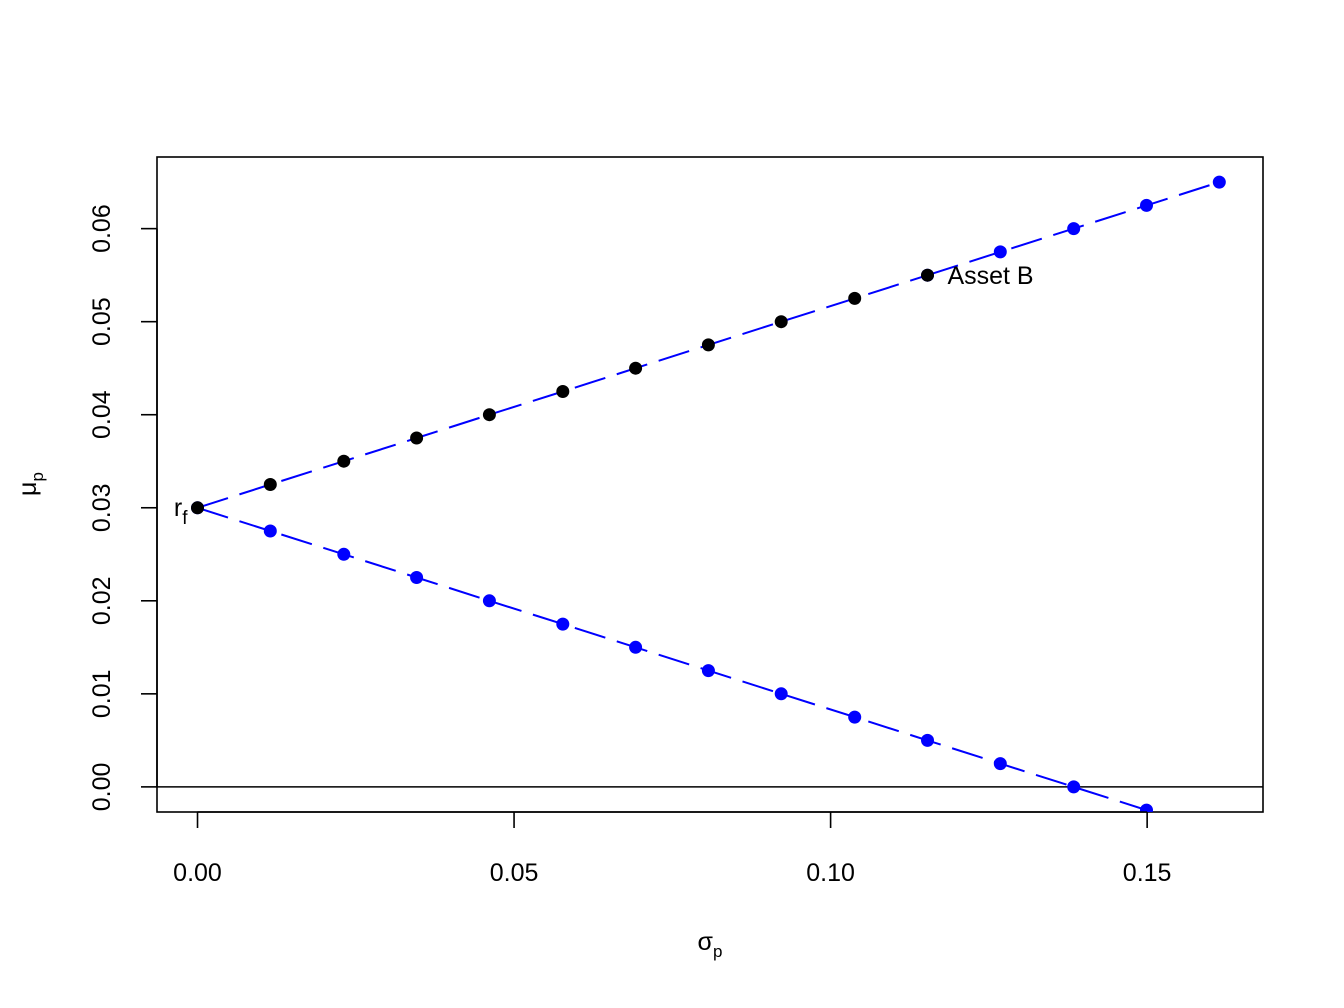  I want to click on y-tick-label: 0.00, so click(102, 787).